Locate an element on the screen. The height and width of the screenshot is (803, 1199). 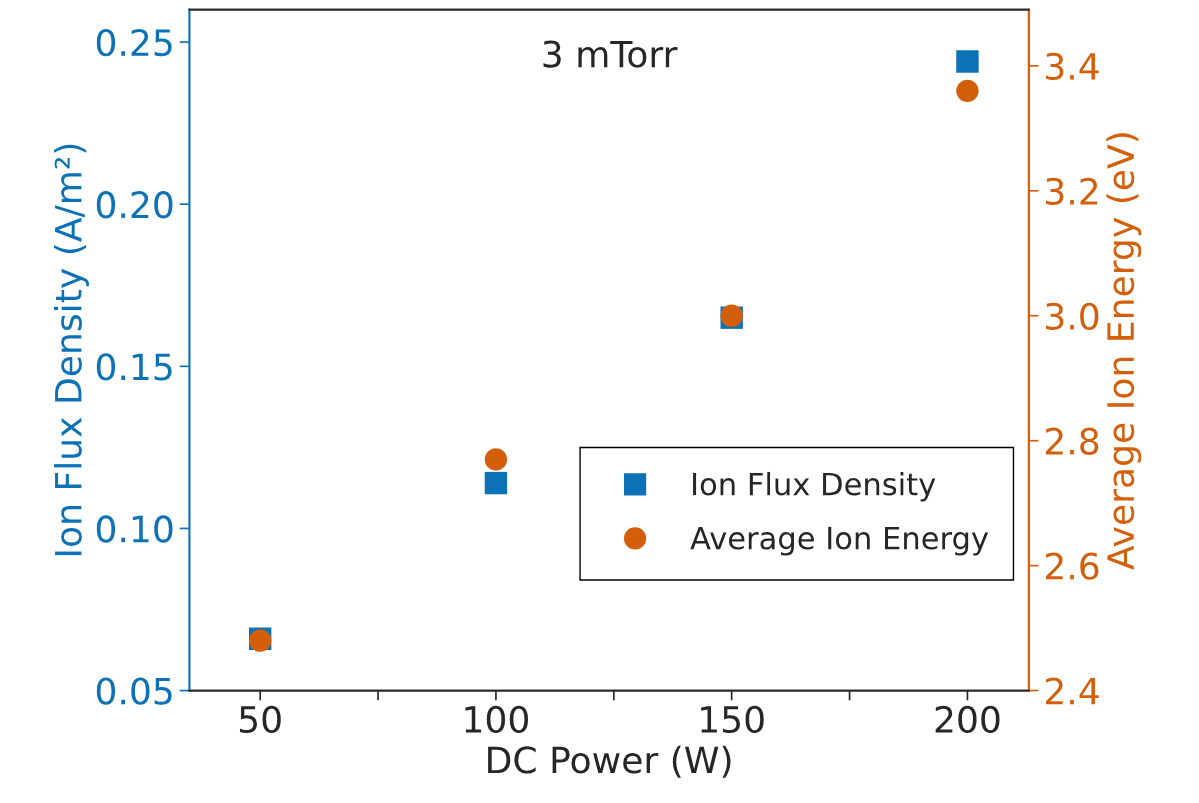
y2-tick-label: 2.8 is located at coordinates (1072, 441).